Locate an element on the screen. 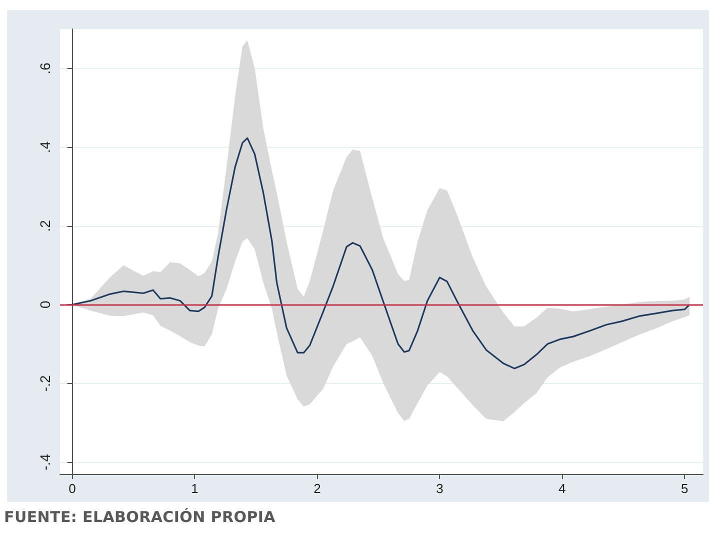  y-tick-label: -.2 is located at coordinates (45, 383).